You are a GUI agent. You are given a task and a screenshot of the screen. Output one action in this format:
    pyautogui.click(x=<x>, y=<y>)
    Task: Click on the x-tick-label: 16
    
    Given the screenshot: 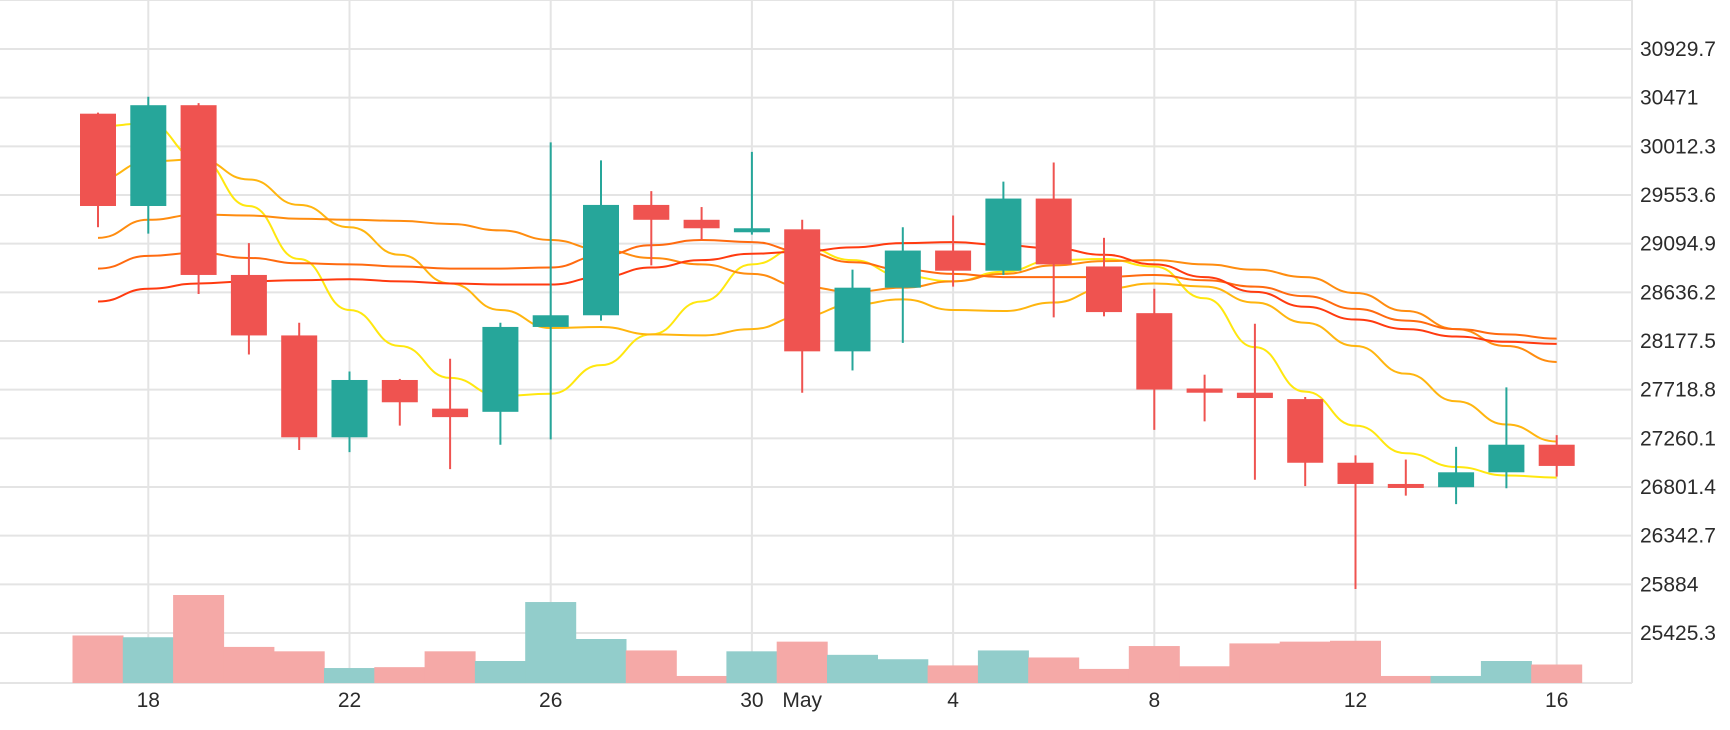 What is the action you would take?
    pyautogui.click(x=1556, y=700)
    